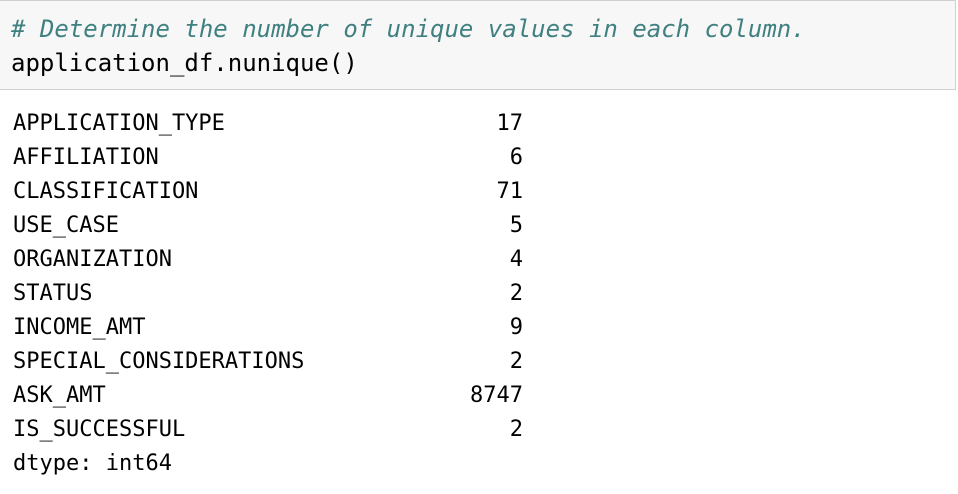  I want to click on unique-count: 8747, so click(496, 395).